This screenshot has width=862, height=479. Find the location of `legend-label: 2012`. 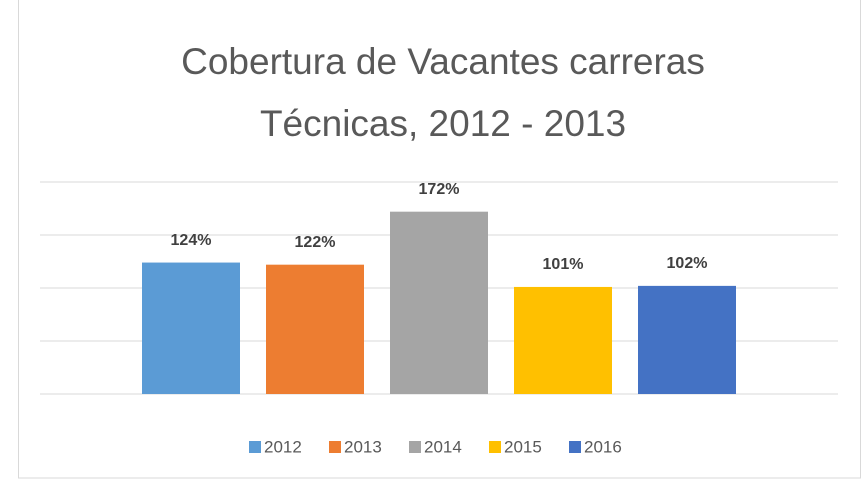

legend-label: 2012 is located at coordinates (283, 446).